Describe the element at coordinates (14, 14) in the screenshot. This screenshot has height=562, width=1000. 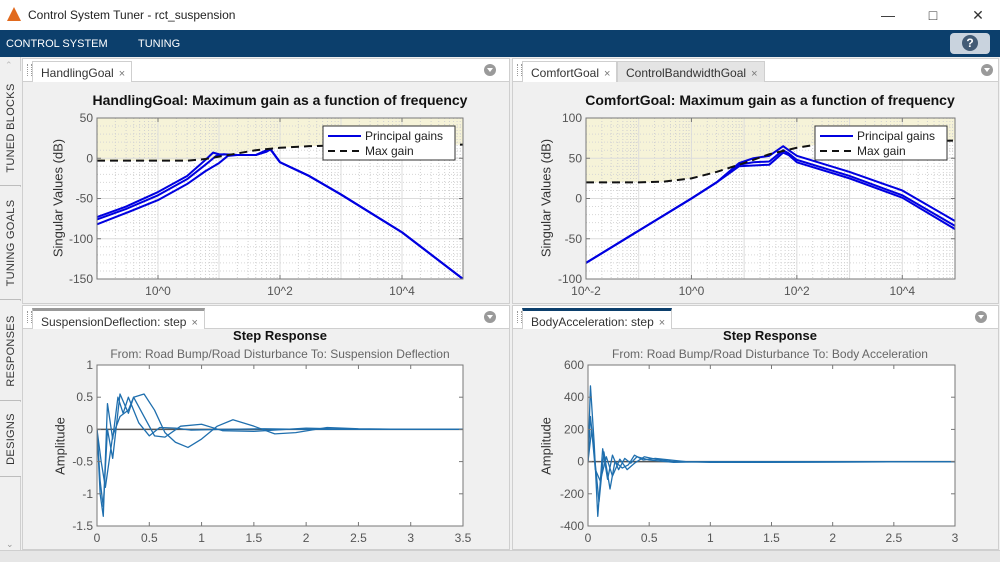
I see `matlab-logo-icon` at that location.